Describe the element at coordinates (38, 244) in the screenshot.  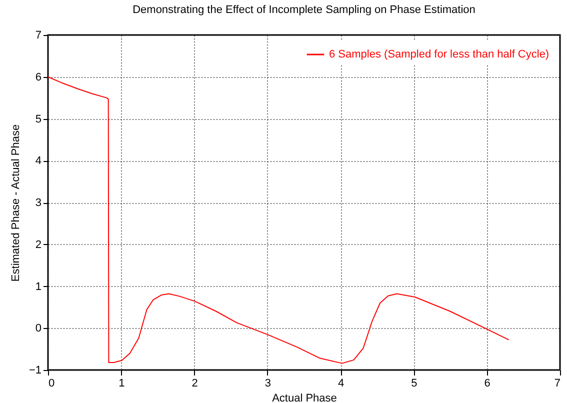
I see `y-tick-label: 2` at that location.